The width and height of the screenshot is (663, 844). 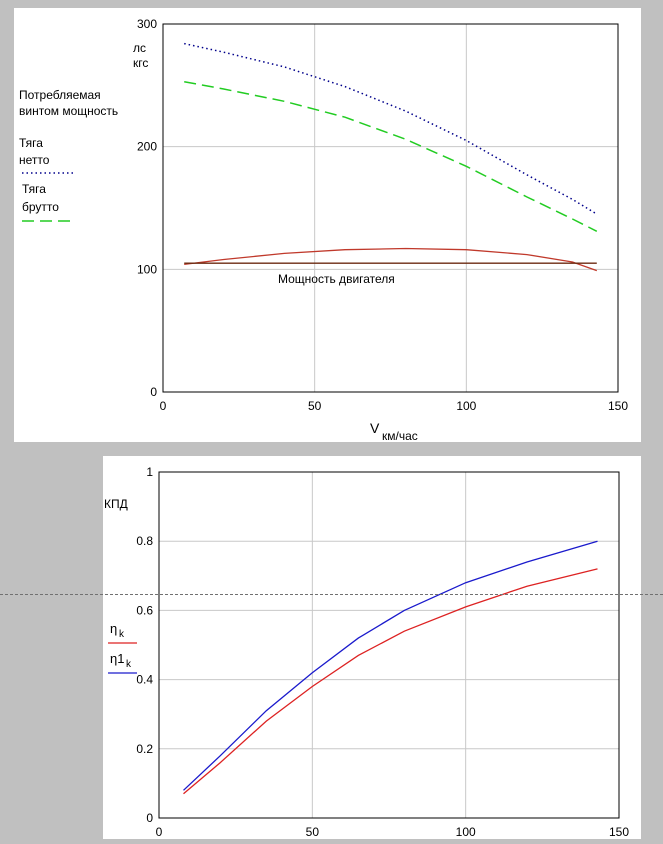 I want to click on legend-label: η1, so click(x=117, y=658).